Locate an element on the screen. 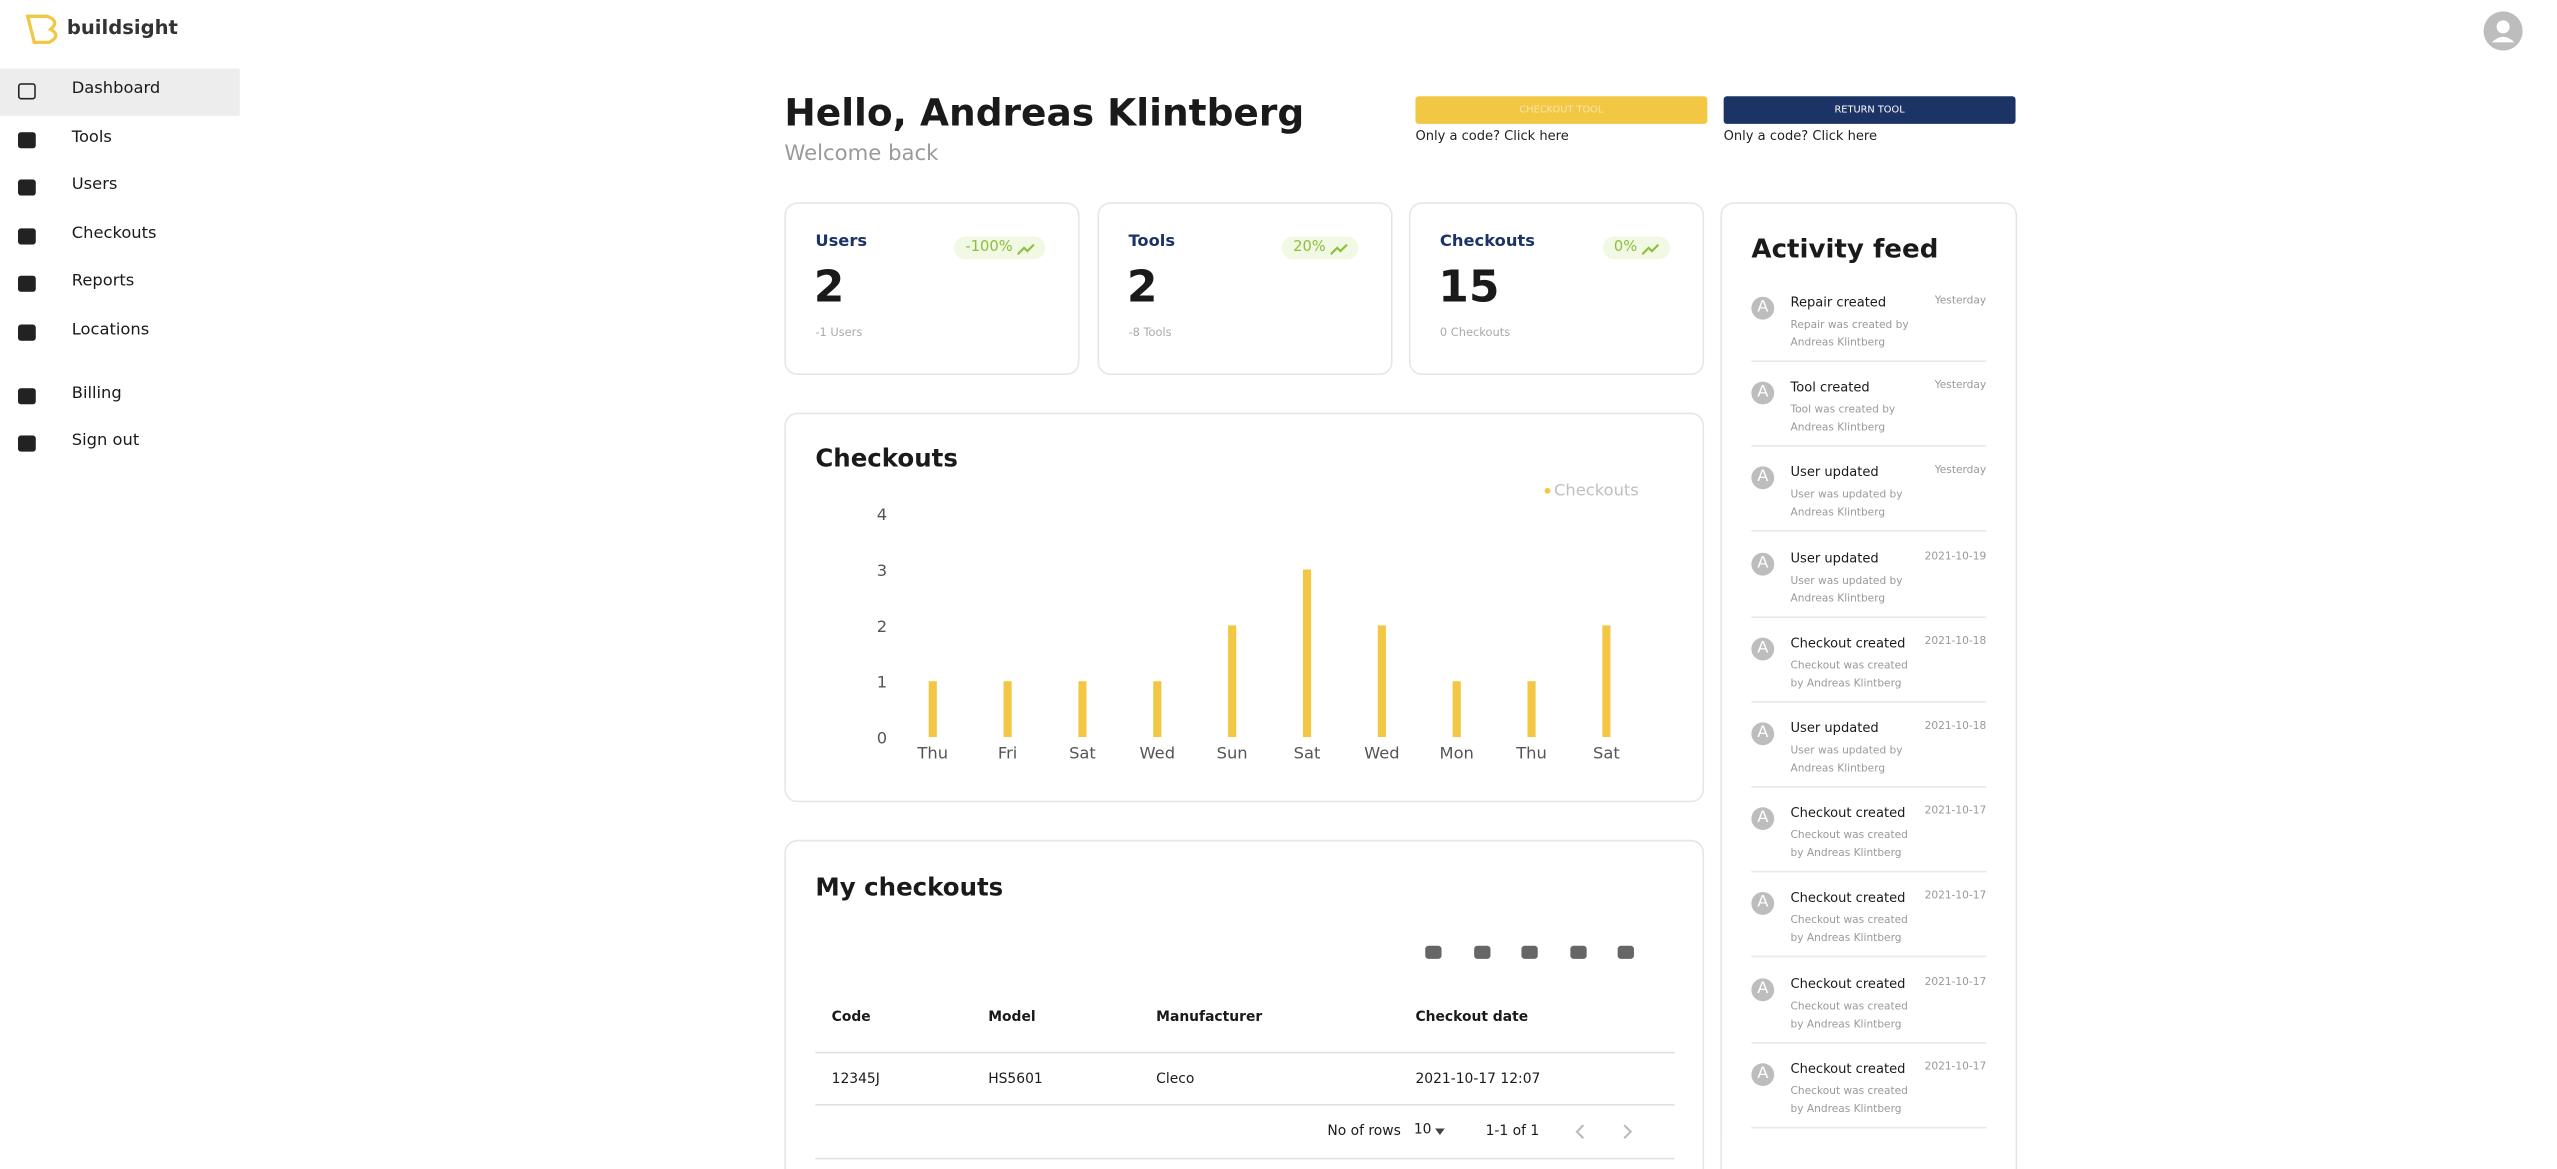 The width and height of the screenshot is (2557, 1169). x-tick-label: Mon is located at coordinates (1457, 752).